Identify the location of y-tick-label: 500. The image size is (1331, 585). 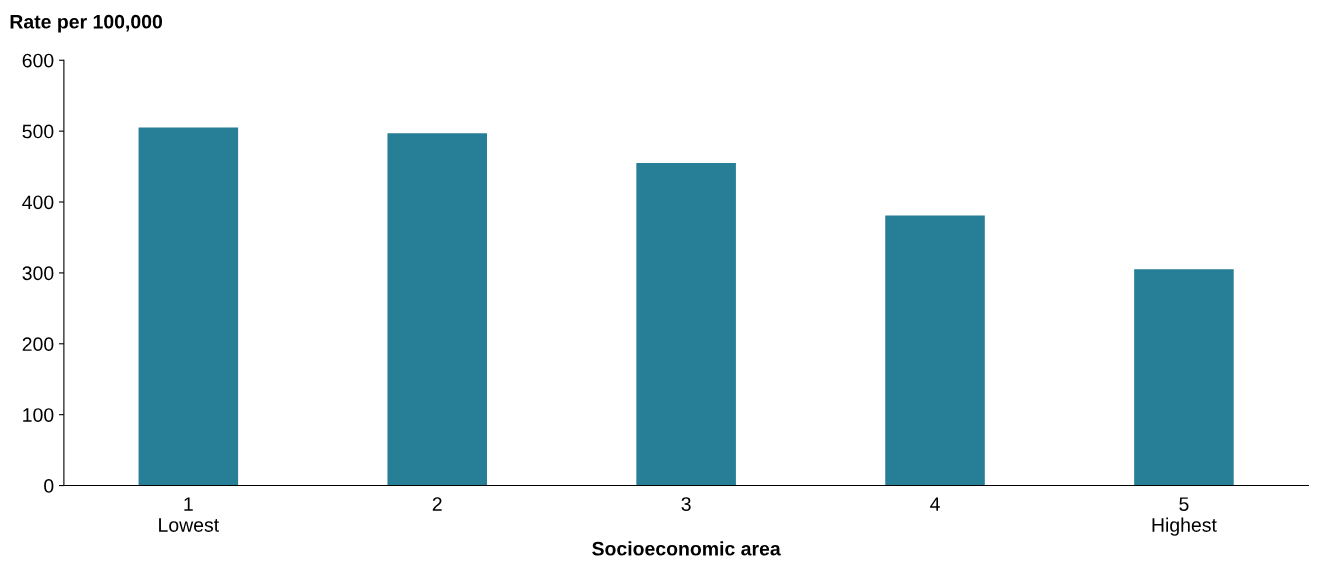
(38, 131).